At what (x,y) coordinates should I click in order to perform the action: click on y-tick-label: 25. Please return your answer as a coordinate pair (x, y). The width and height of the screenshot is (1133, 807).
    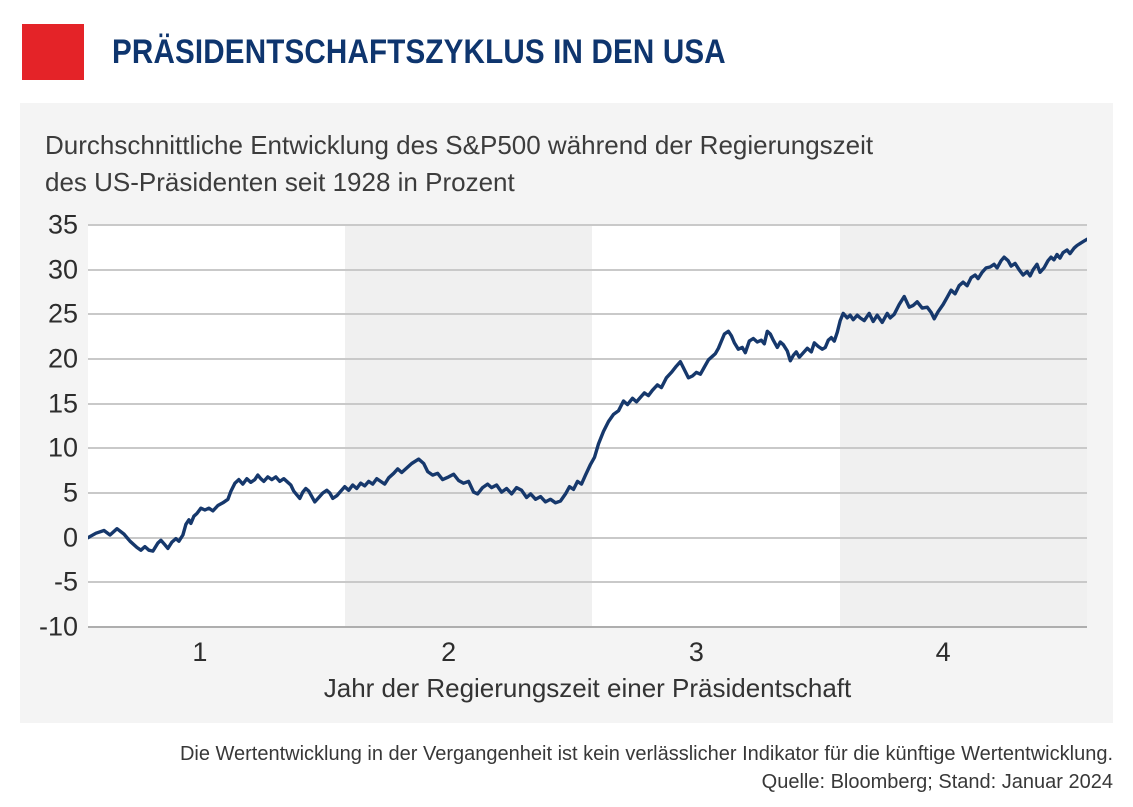
    Looking at the image, I should click on (62, 313).